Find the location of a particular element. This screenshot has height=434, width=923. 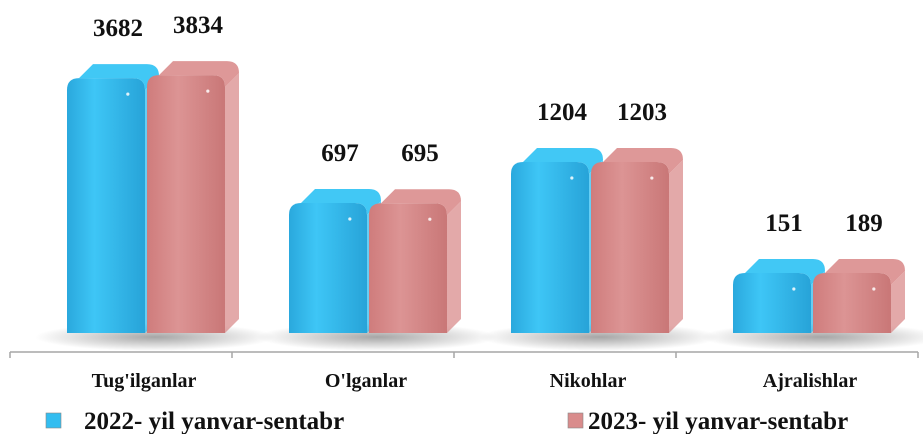

category-label-3: Nikohlar is located at coordinates (588, 381).